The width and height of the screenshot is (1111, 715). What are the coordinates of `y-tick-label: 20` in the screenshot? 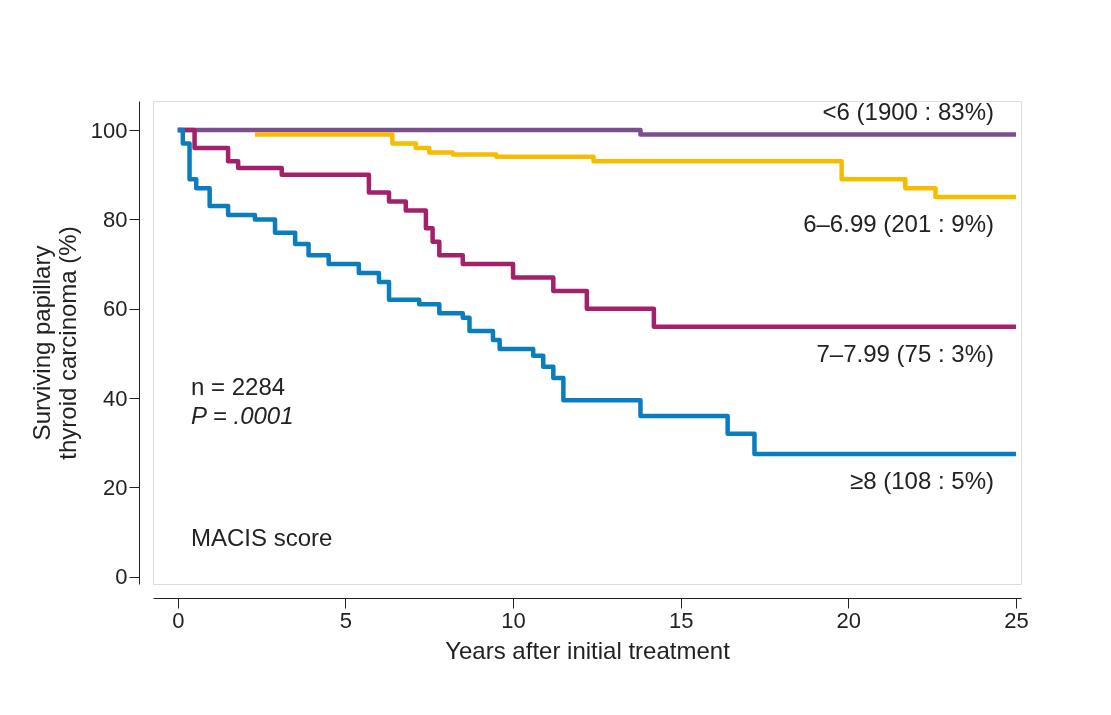 It's located at (115, 487).